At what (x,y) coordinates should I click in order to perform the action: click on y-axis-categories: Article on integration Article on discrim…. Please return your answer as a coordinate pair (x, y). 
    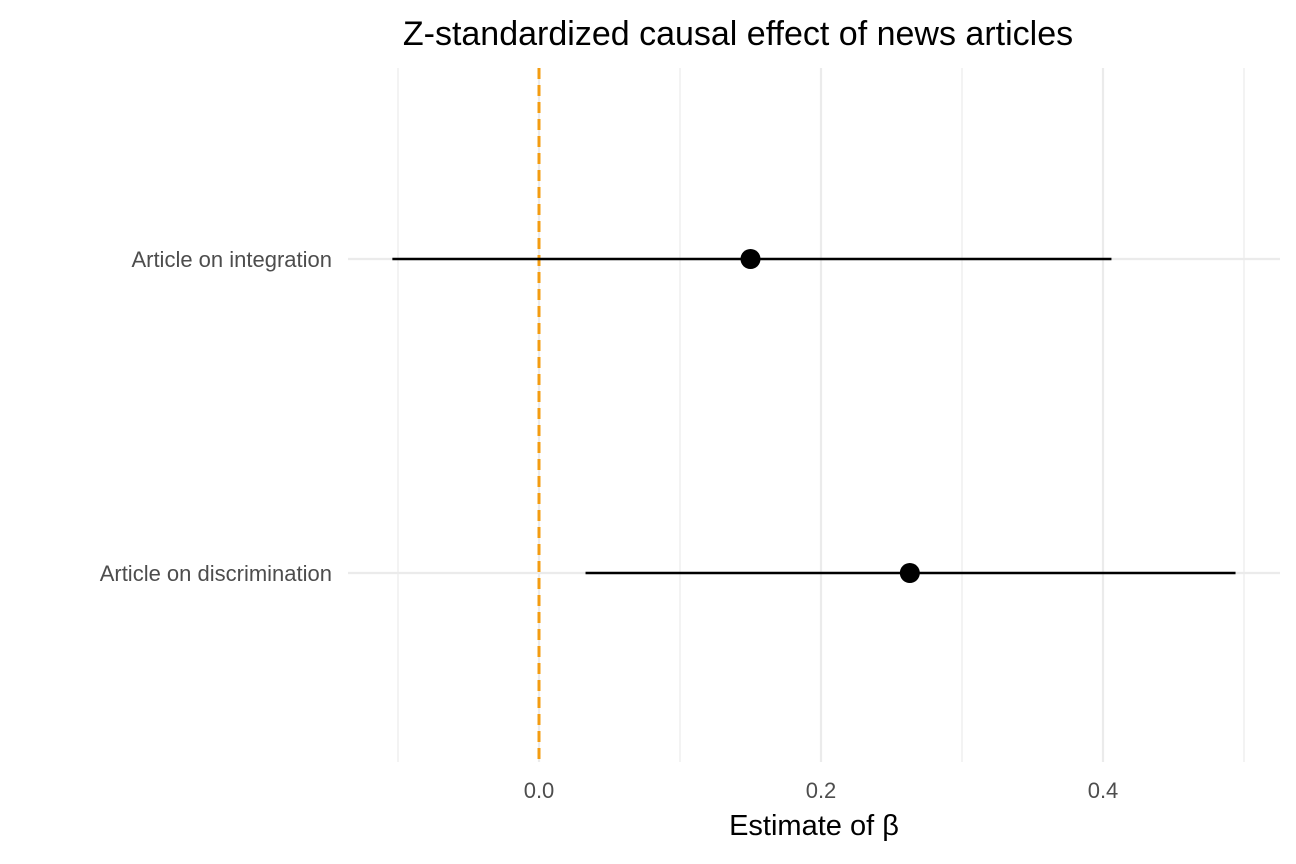
    Looking at the image, I should click on (216, 416).